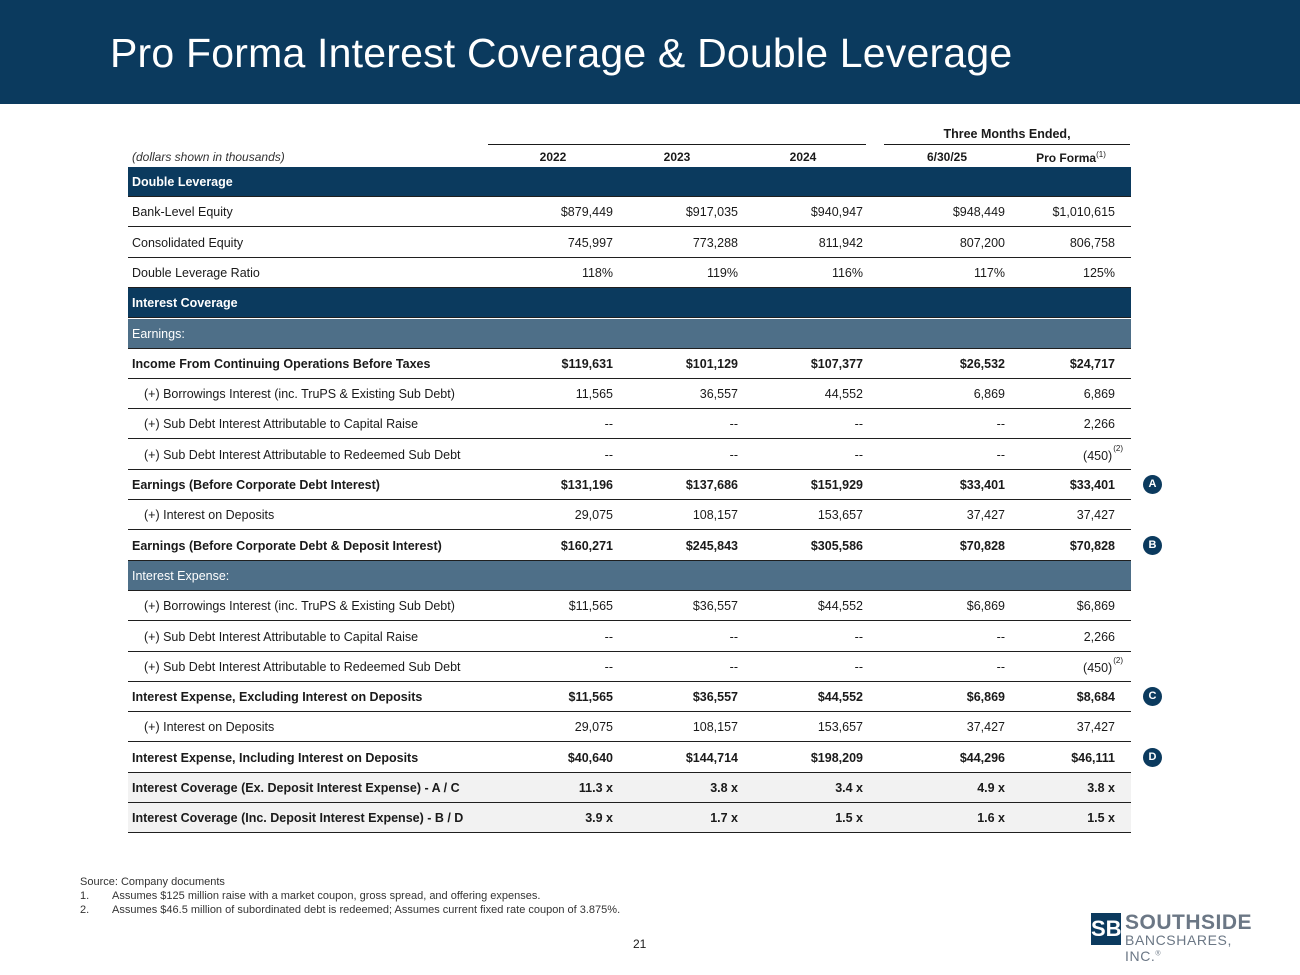  What do you see at coordinates (188, 242) in the screenshot?
I see `row-label: Consolidated Equity` at bounding box center [188, 242].